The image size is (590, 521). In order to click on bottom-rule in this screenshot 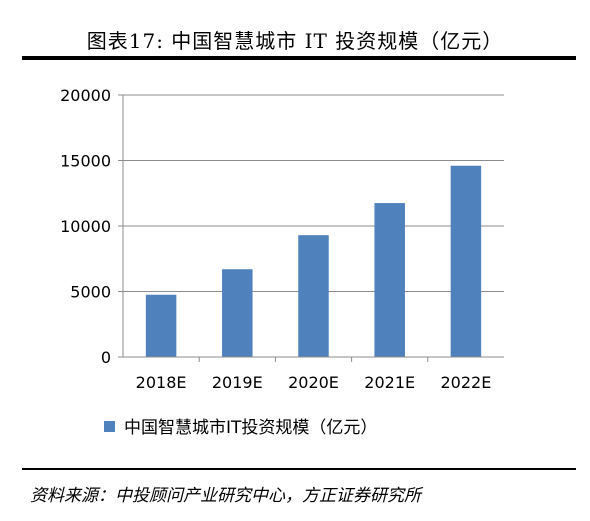, I will do `click(299, 469)`.